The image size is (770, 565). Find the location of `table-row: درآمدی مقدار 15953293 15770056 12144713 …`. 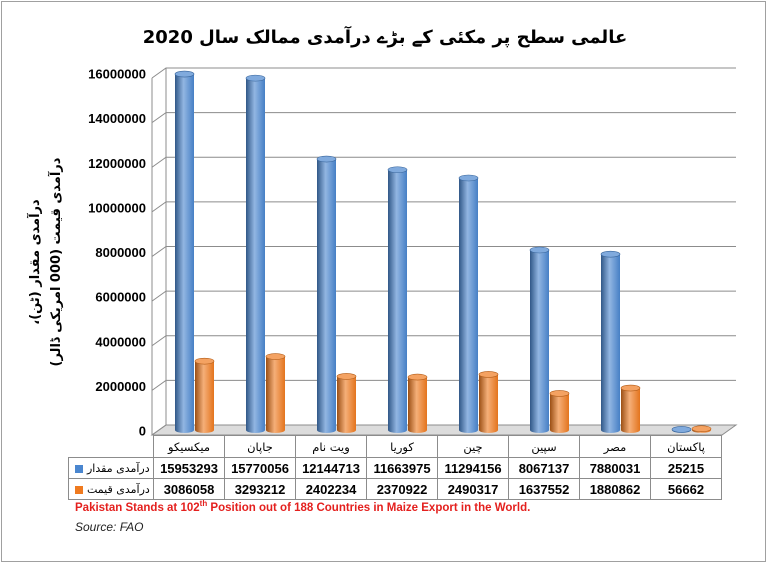

table-row: درآمدی مقدار 15953293 15770056 12144713 … is located at coordinates (395, 468).